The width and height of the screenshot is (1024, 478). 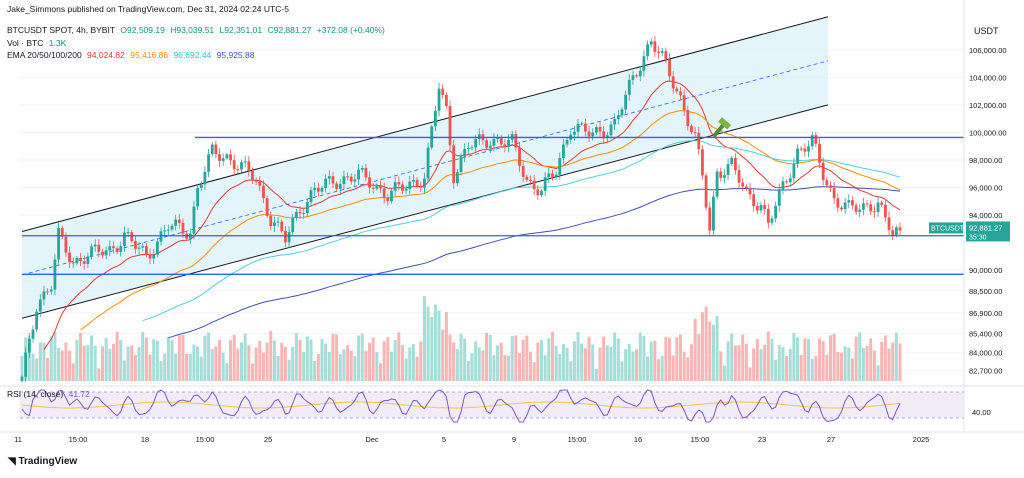 I want to click on low-value: L92,351.01, so click(x=241, y=30).